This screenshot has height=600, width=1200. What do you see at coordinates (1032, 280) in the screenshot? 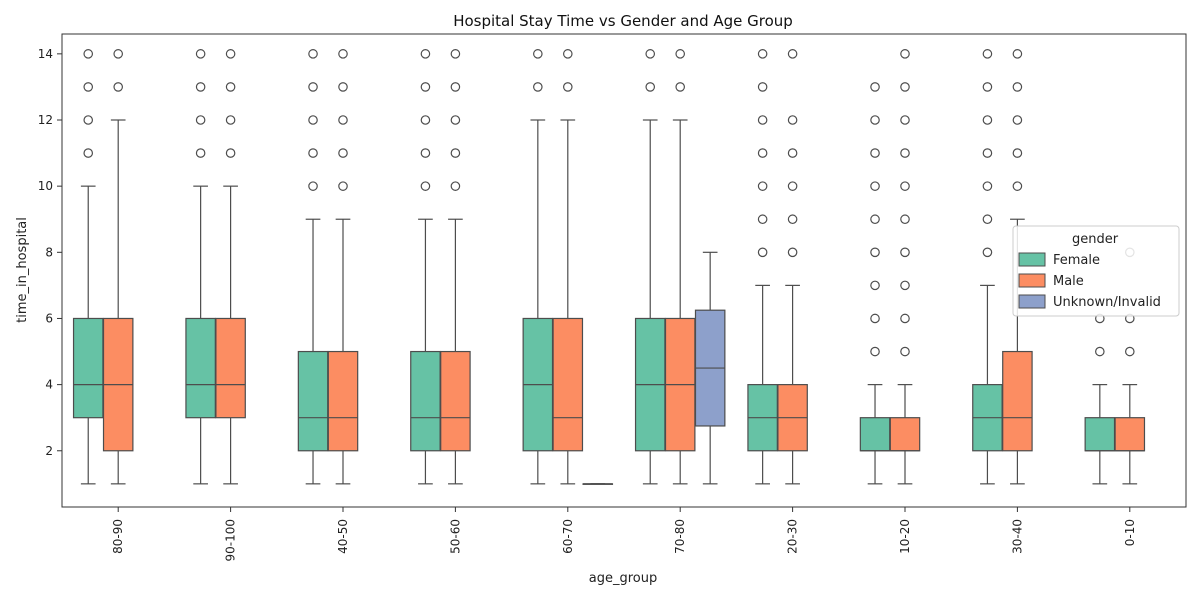
I see `legend-swatch` at bounding box center [1032, 280].